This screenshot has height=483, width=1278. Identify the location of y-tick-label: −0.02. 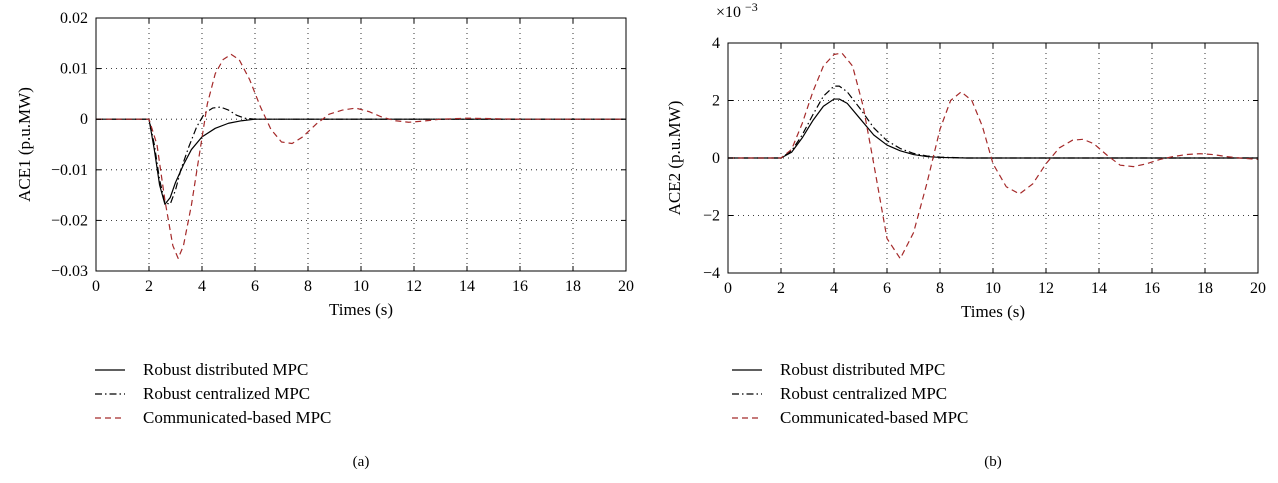
(69, 220).